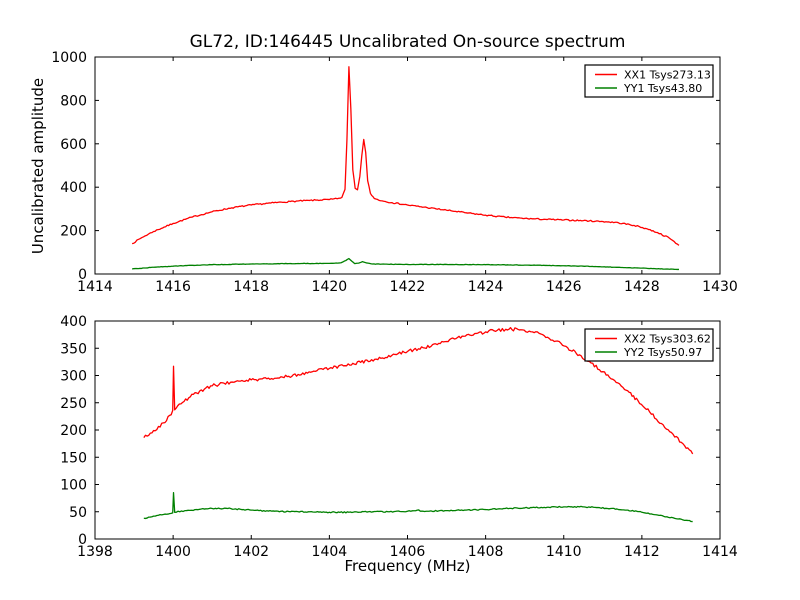  What do you see at coordinates (564, 287) in the screenshot?
I see `x-tick-label: 1426` at bounding box center [564, 287].